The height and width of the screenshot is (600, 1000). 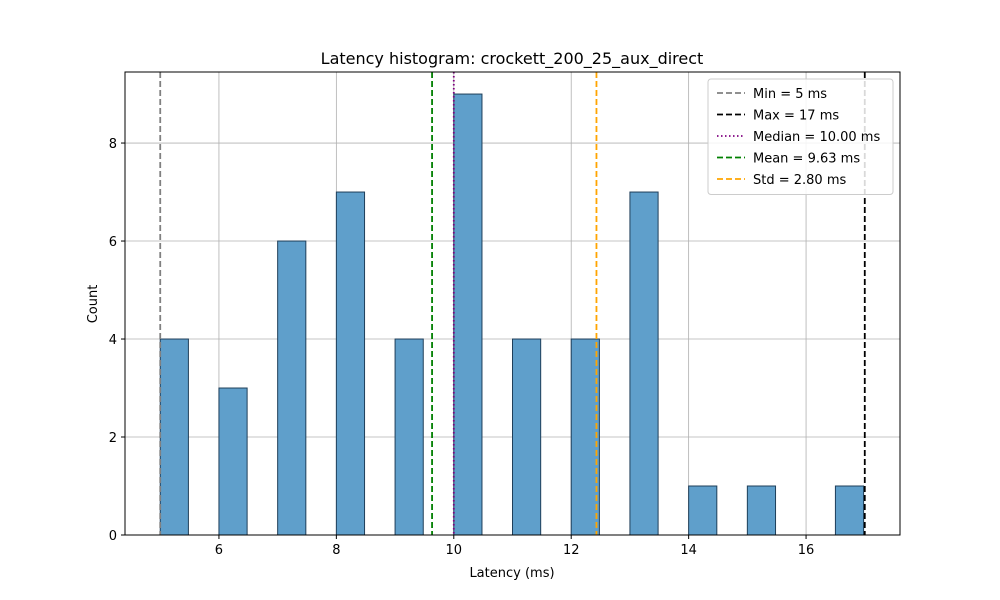 I want to click on x-tick-label: 6, so click(x=219, y=550).